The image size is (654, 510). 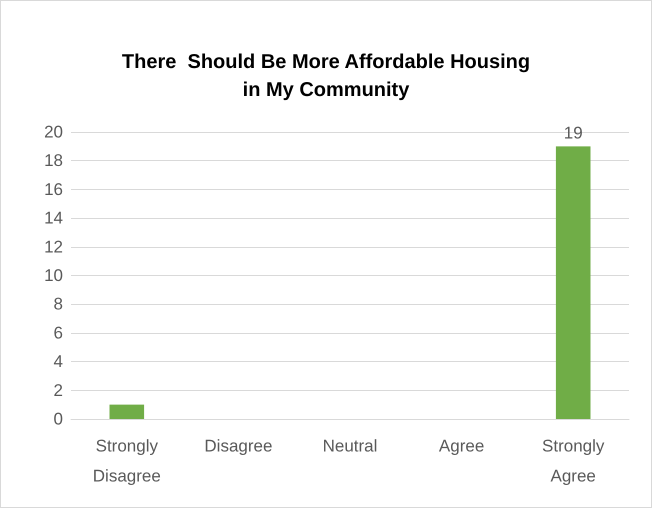 What do you see at coordinates (461, 446) in the screenshot?
I see `x-tick-label: Agree` at bounding box center [461, 446].